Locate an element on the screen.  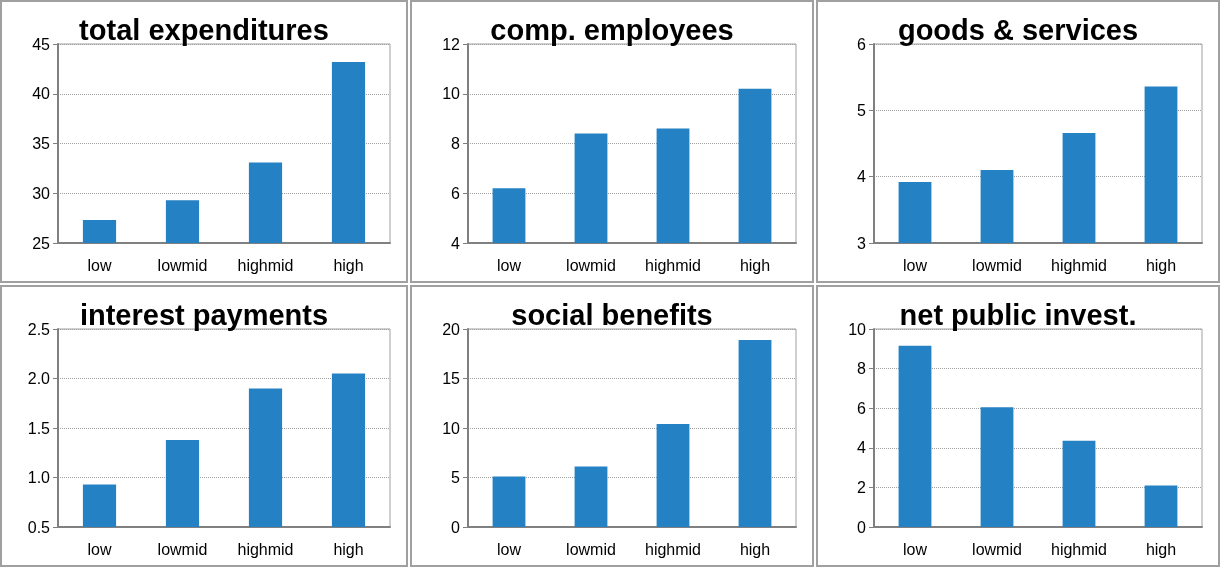
y-tick-label: 25 is located at coordinates (41, 243).